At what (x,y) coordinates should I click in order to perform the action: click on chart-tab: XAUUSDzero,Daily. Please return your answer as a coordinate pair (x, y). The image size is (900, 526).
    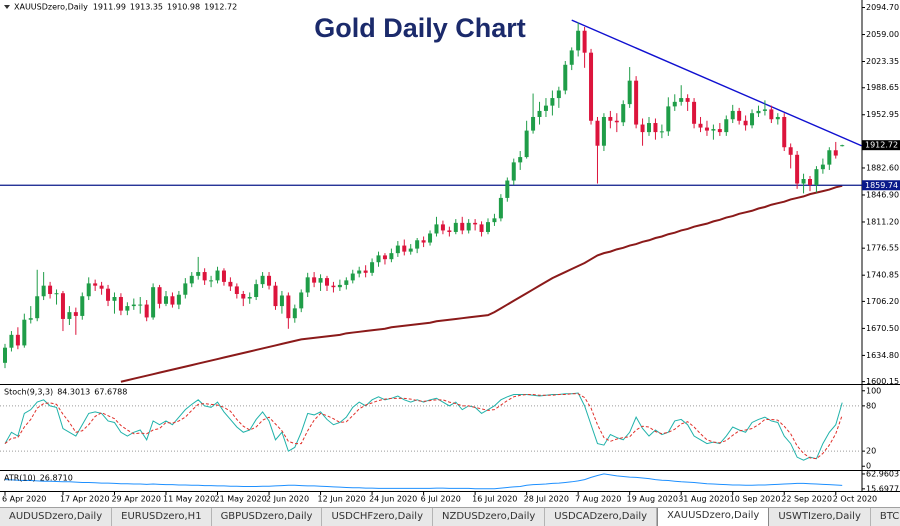
    Looking at the image, I should click on (713, 517).